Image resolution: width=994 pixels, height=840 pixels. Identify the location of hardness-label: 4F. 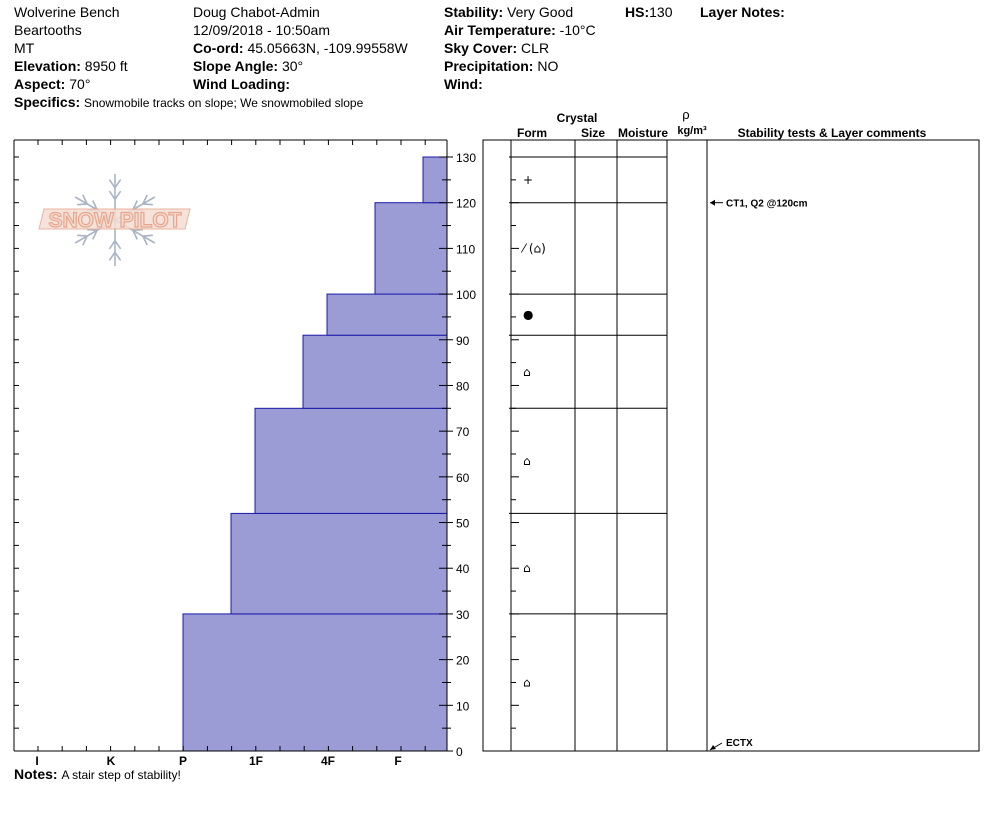
(328, 761).